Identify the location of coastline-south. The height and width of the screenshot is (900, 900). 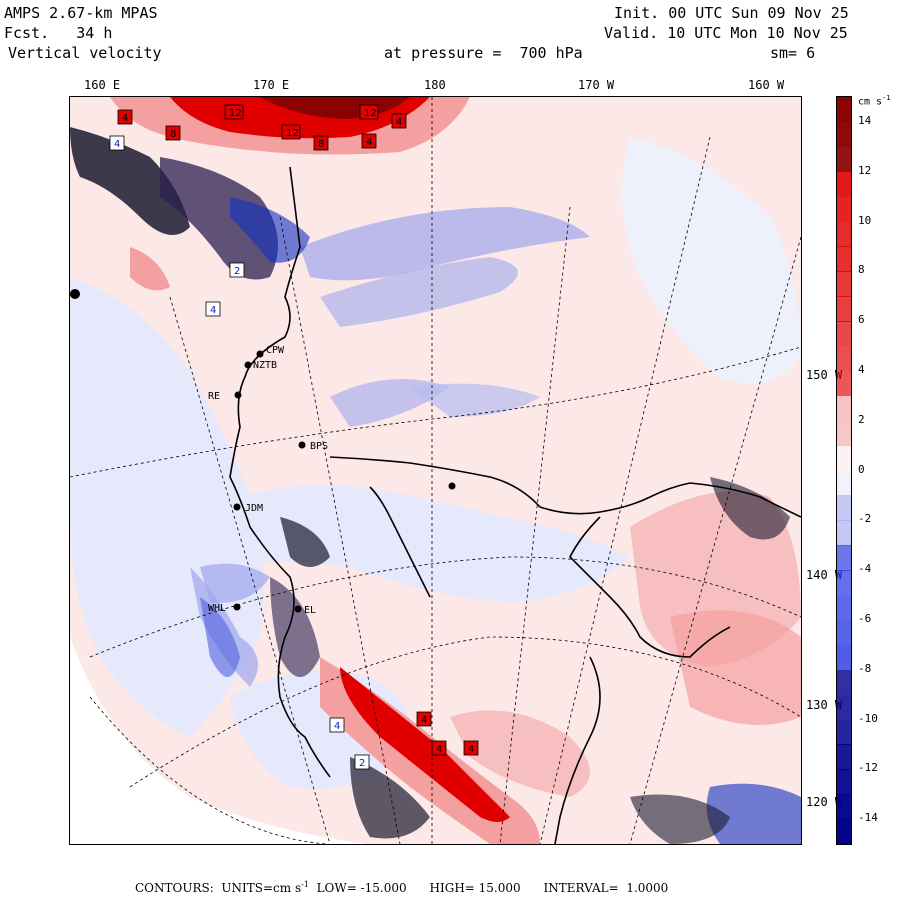
(577, 750).